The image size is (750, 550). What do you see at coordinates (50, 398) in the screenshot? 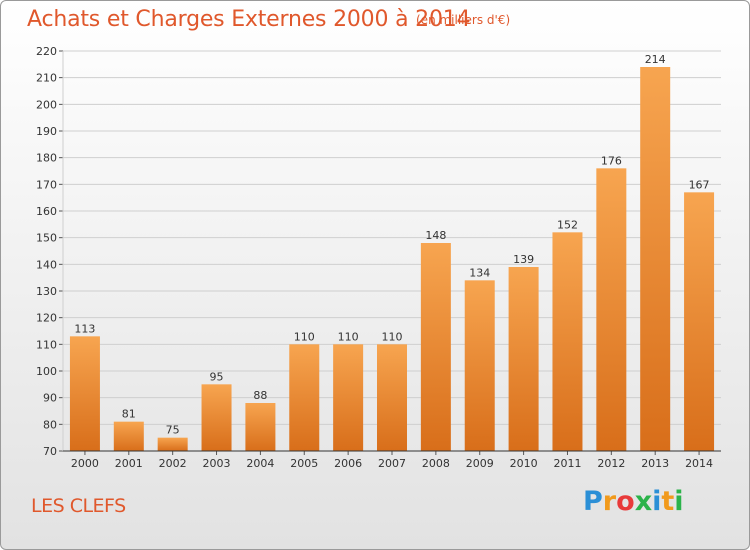
I see `y-tick-label: 90` at bounding box center [50, 398].